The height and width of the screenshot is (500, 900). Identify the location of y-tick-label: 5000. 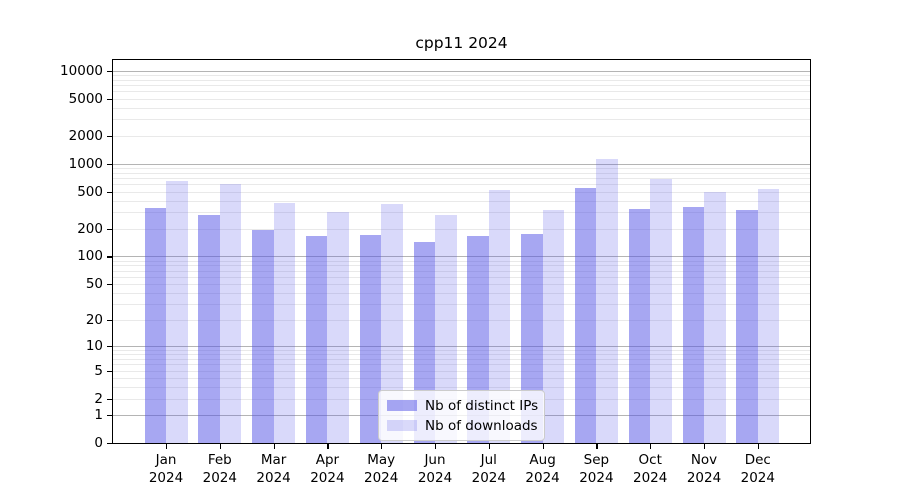
(85, 98).